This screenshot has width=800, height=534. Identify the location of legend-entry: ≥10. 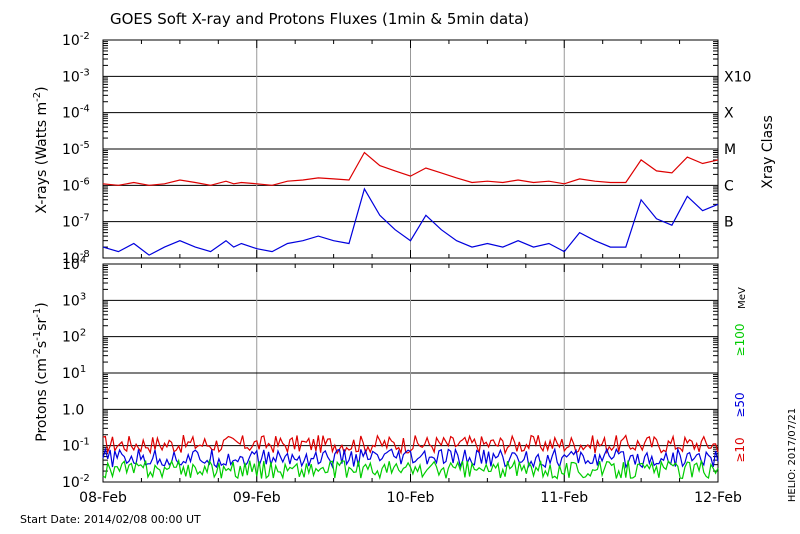
(740, 449).